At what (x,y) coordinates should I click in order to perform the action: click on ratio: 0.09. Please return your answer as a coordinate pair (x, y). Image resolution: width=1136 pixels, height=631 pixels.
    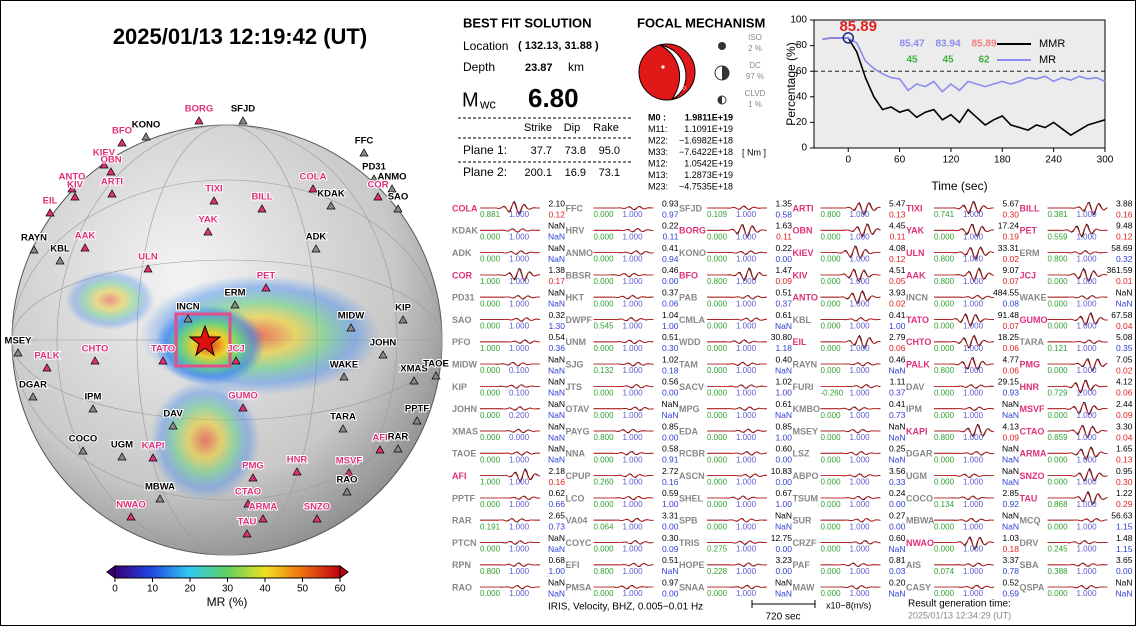
    Looking at the image, I should click on (1010, 437).